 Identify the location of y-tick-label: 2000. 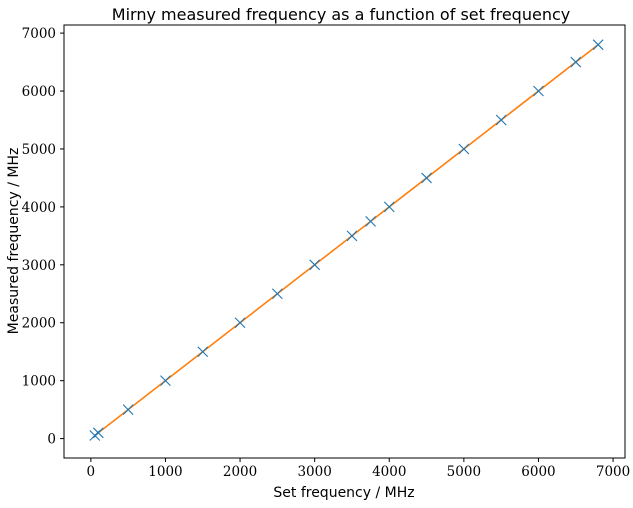
(39, 324).